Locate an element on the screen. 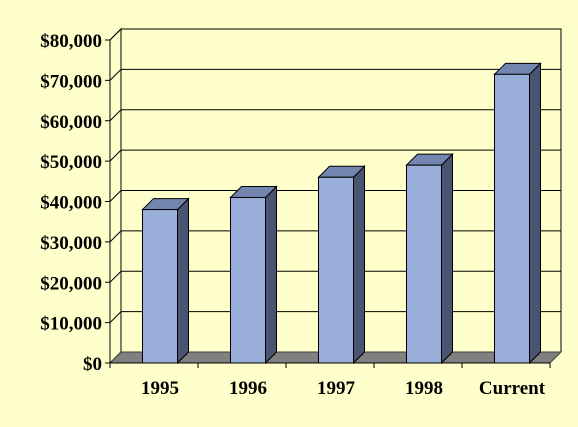 Image resolution: width=578 pixels, height=427 pixels. bar-side-1996 is located at coordinates (271, 275).